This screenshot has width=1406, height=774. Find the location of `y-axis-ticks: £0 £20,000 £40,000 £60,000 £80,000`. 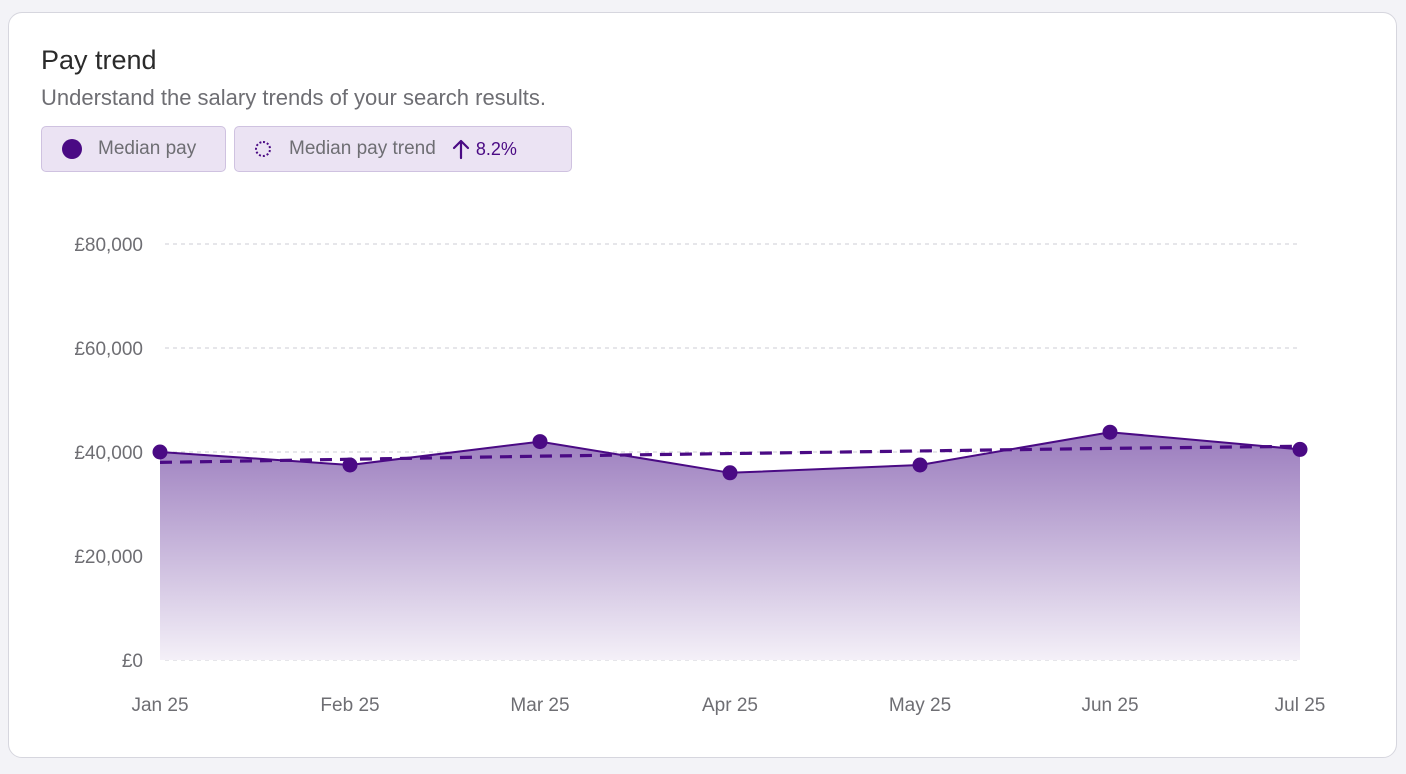

y-axis-ticks: £0 £20,000 £40,000 £60,000 £80,000 is located at coordinates (108, 453).